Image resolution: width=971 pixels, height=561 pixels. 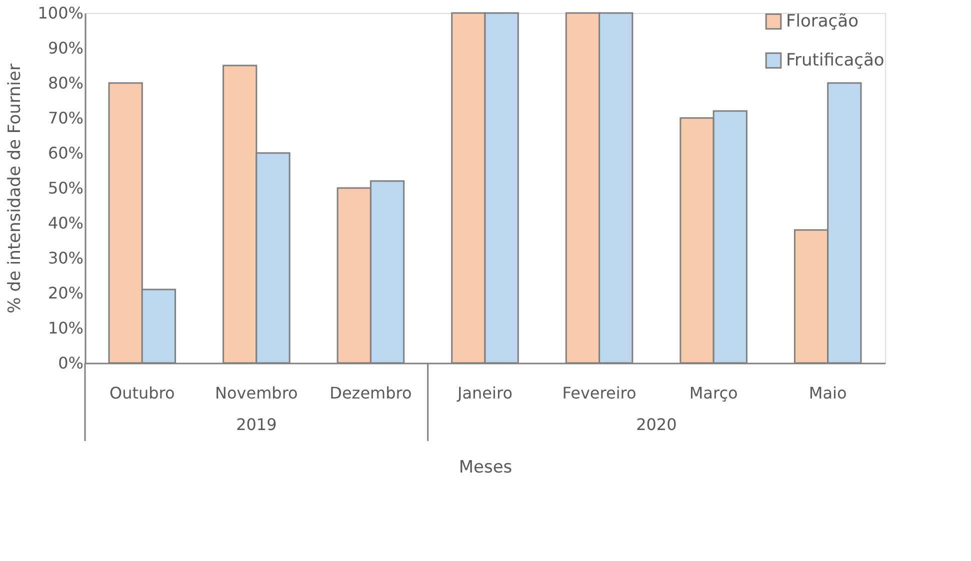 I want to click on y-tick-label: 90%, so click(x=66, y=48).